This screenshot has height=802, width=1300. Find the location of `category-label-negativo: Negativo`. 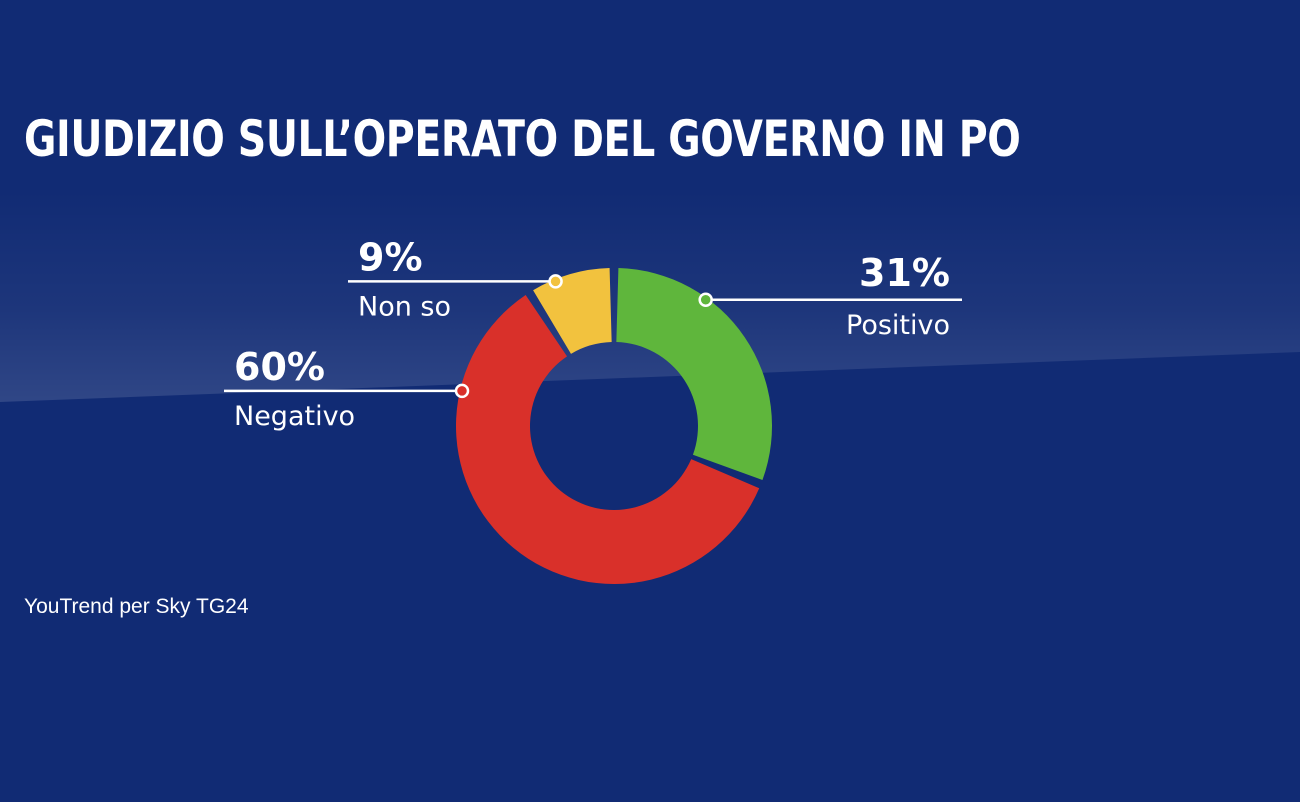

category-label-negativo: Negativo is located at coordinates (294, 416).